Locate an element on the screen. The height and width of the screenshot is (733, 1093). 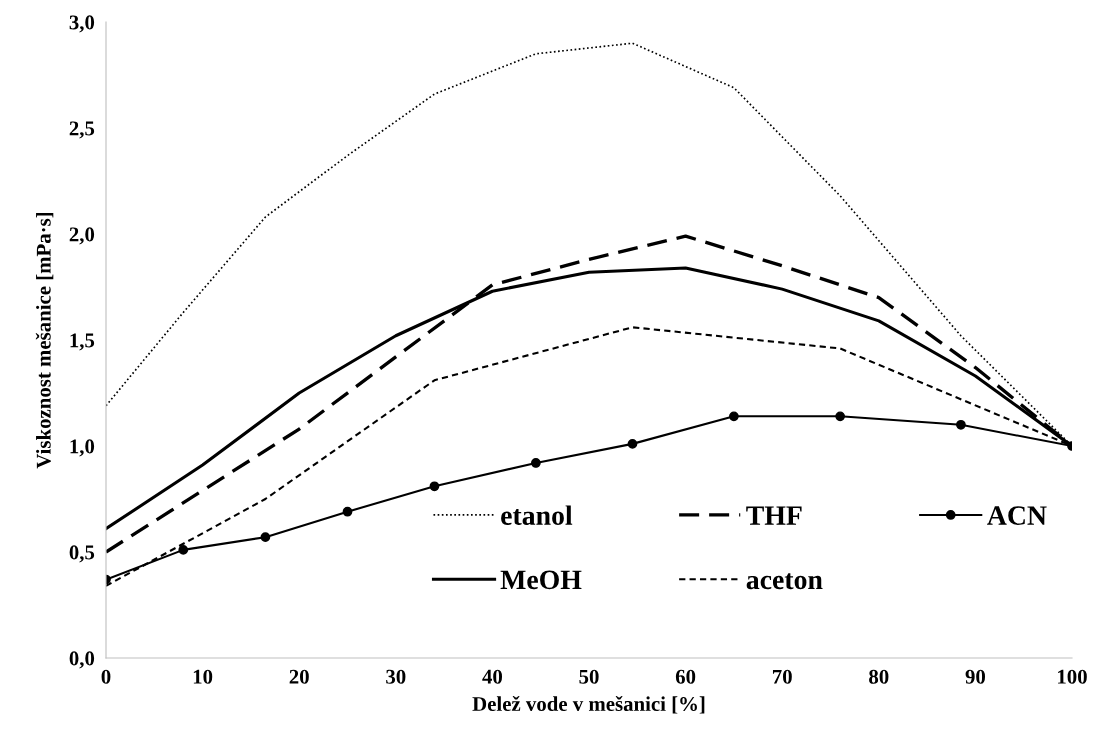
y-tick-label: 3,0 is located at coordinates (82, 24).